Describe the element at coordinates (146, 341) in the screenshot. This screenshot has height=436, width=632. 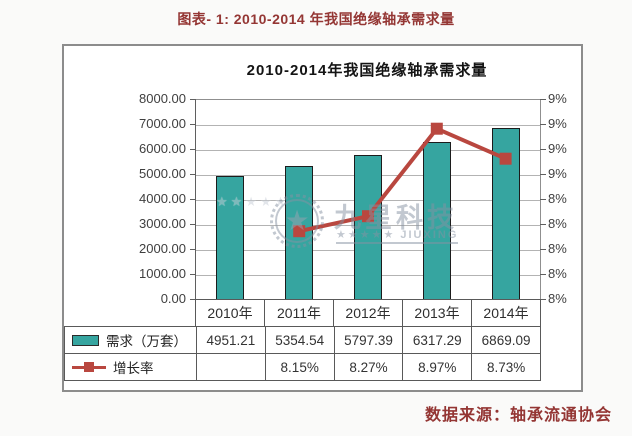
I see `legend-label-demand: 需求（万套）` at that location.